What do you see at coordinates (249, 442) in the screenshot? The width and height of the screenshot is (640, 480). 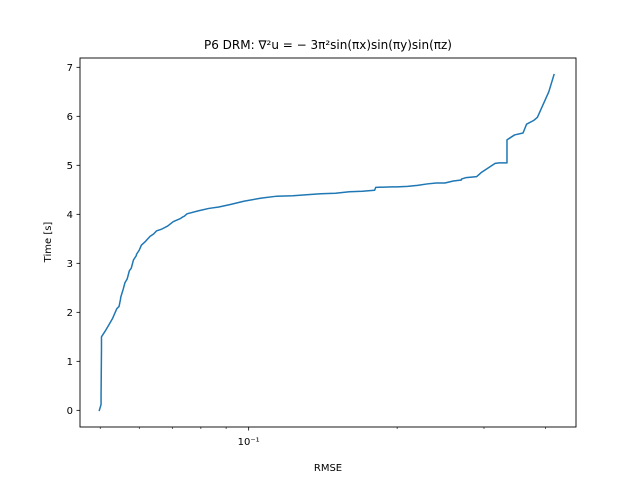 I see `x-tick-label: 10⁻¹` at bounding box center [249, 442].